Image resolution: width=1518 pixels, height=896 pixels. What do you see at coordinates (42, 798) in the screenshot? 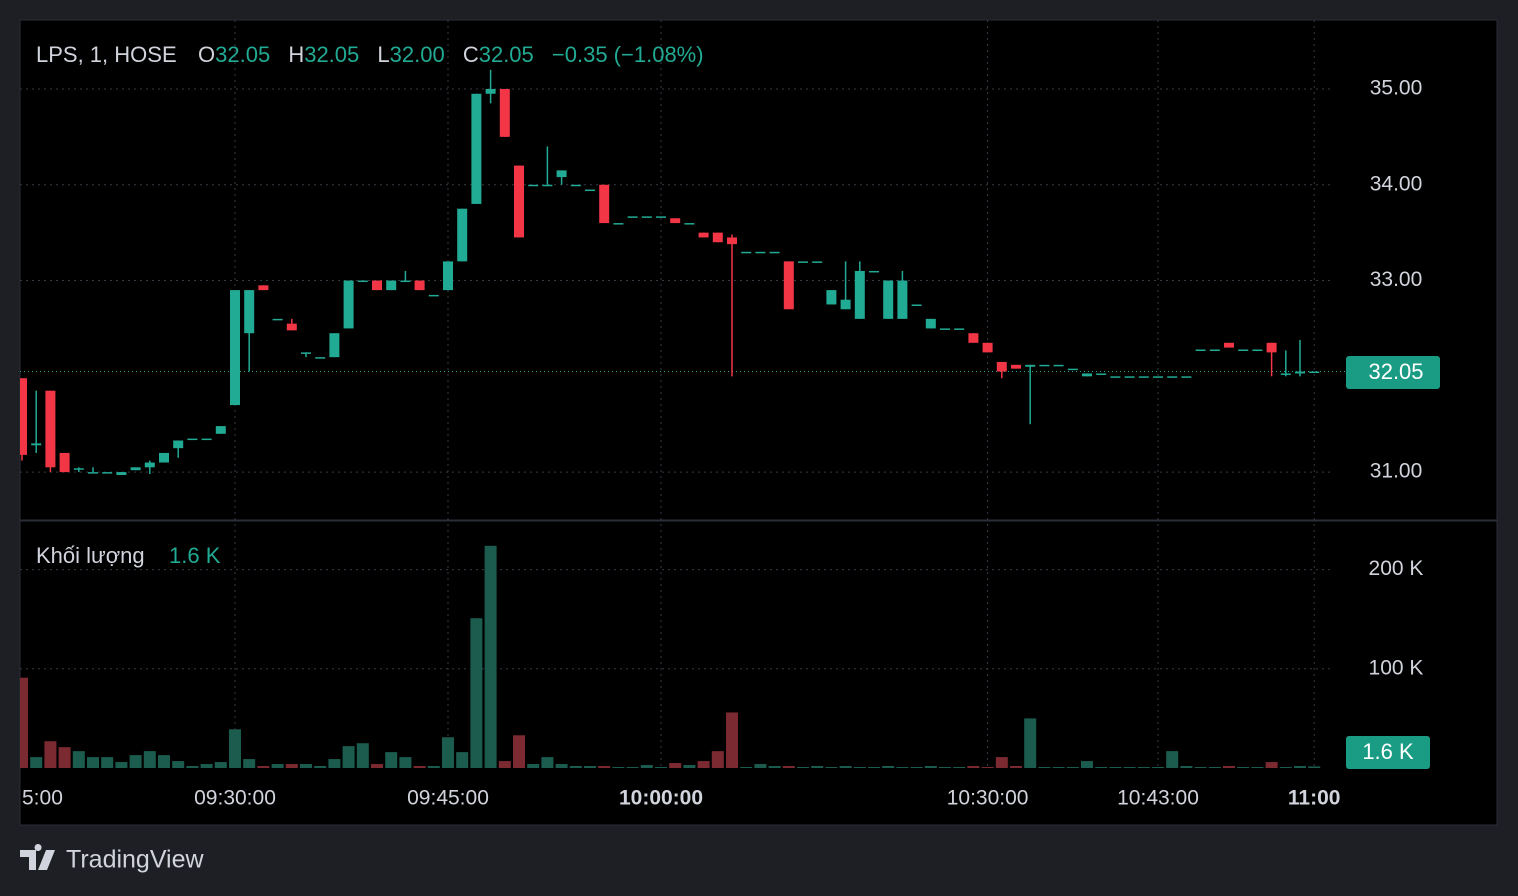
I see `x-tick-label: 5:00` at bounding box center [42, 798].